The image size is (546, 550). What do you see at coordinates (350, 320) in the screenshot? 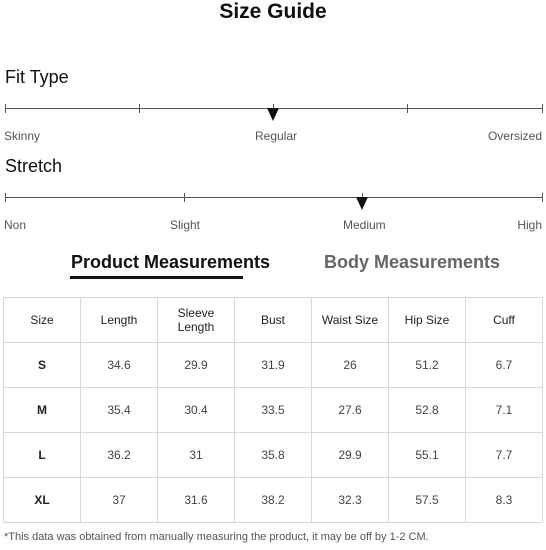
I see `header-waist-size: Waist Size` at bounding box center [350, 320].